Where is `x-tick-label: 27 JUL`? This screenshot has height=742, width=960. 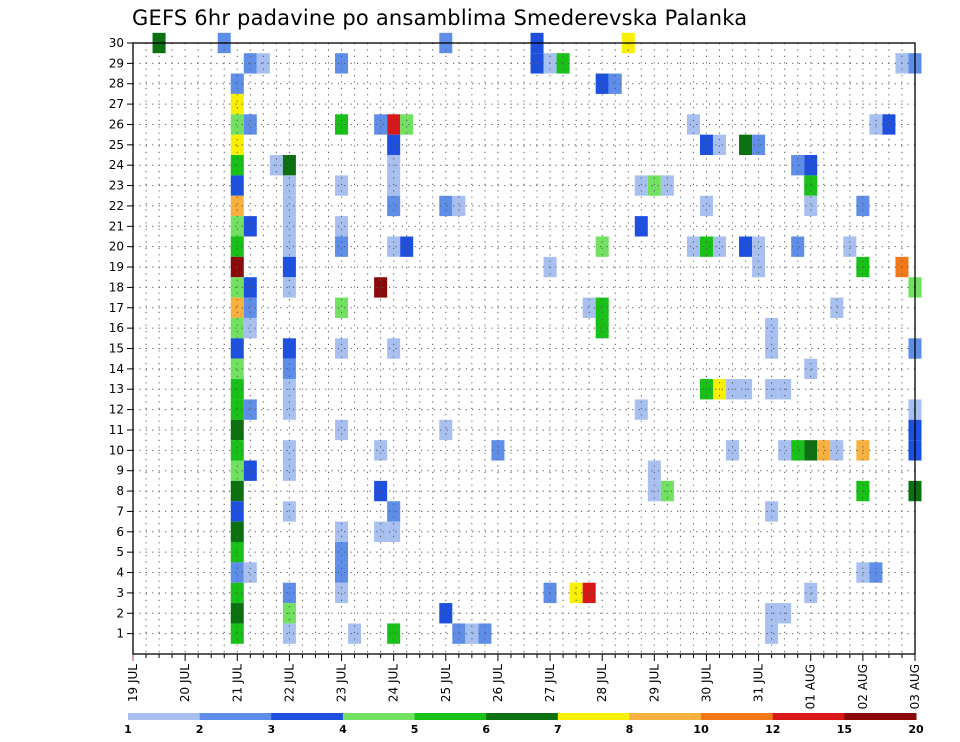
x-tick-label: 27 JUL is located at coordinates (550, 683).